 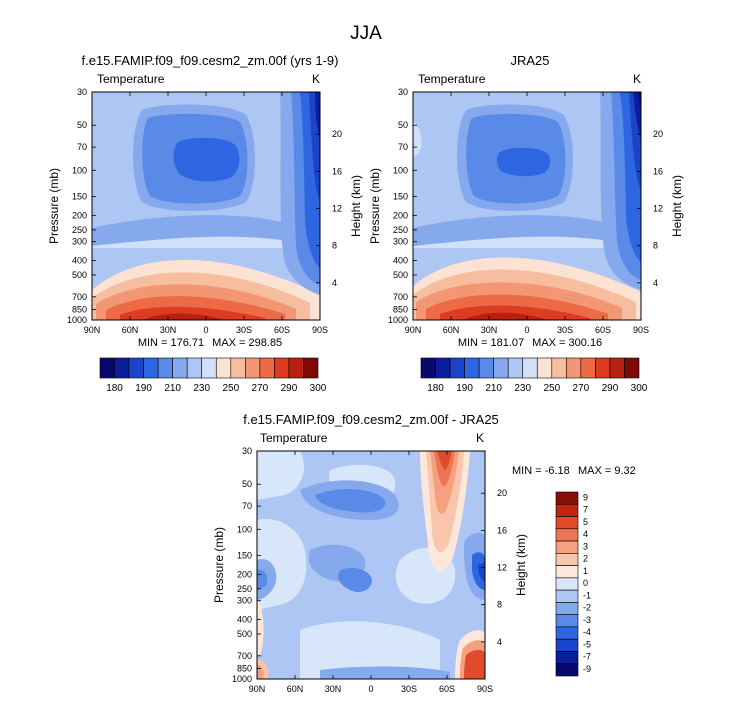 What do you see at coordinates (247, 506) in the screenshot?
I see `y-tick-label: 70` at bounding box center [247, 506].